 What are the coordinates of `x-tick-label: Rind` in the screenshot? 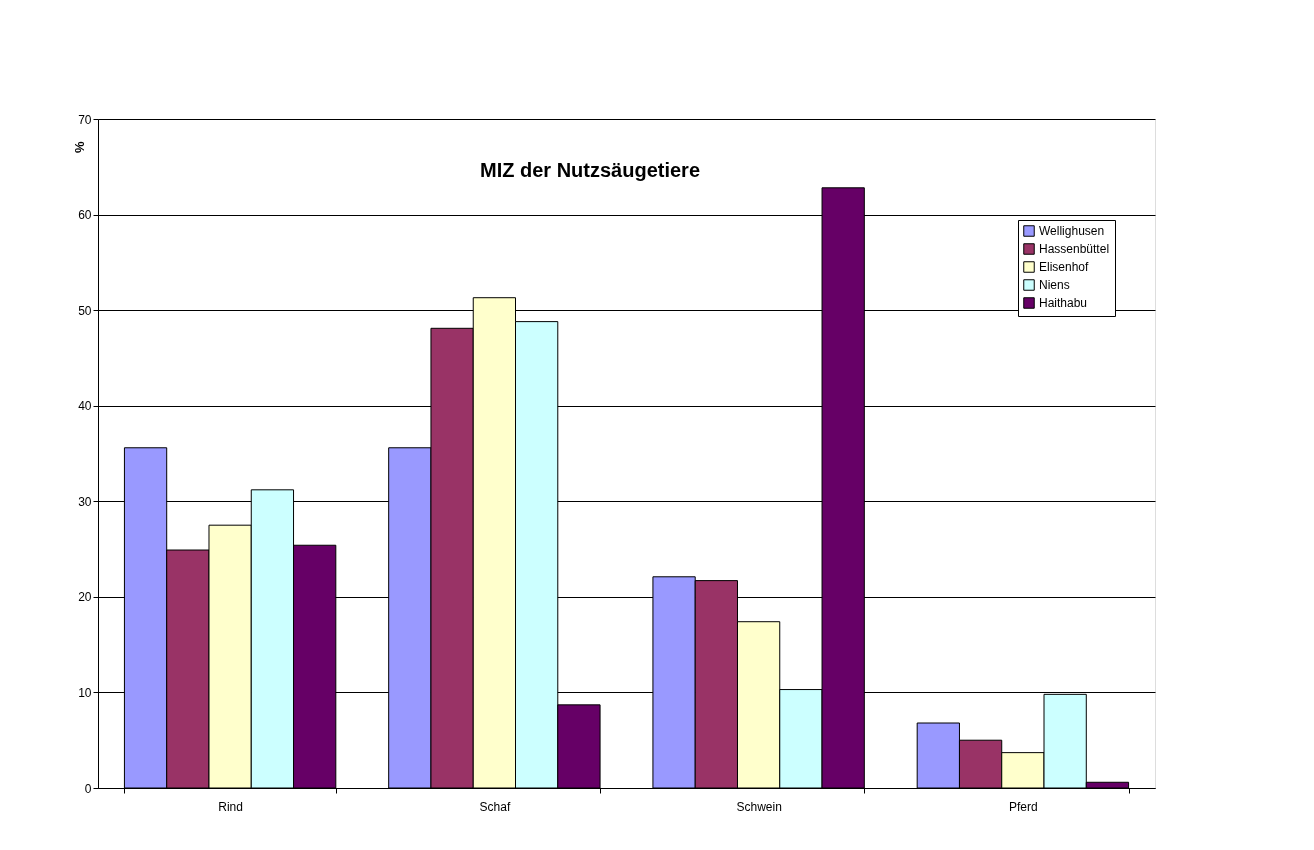 It's located at (230, 806).